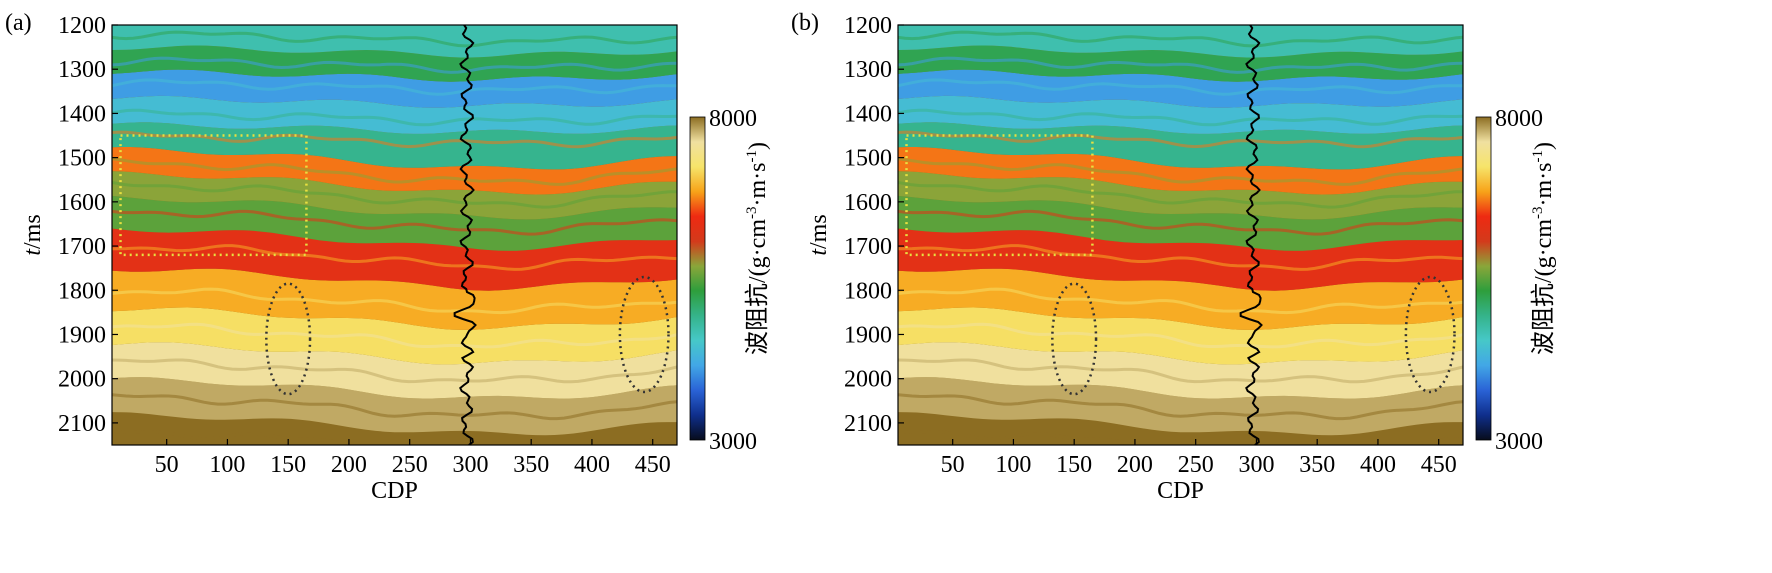 The image size is (1772, 573). What do you see at coordinates (18, 23) in the screenshot?
I see `panel-label: (a)` at bounding box center [18, 23].